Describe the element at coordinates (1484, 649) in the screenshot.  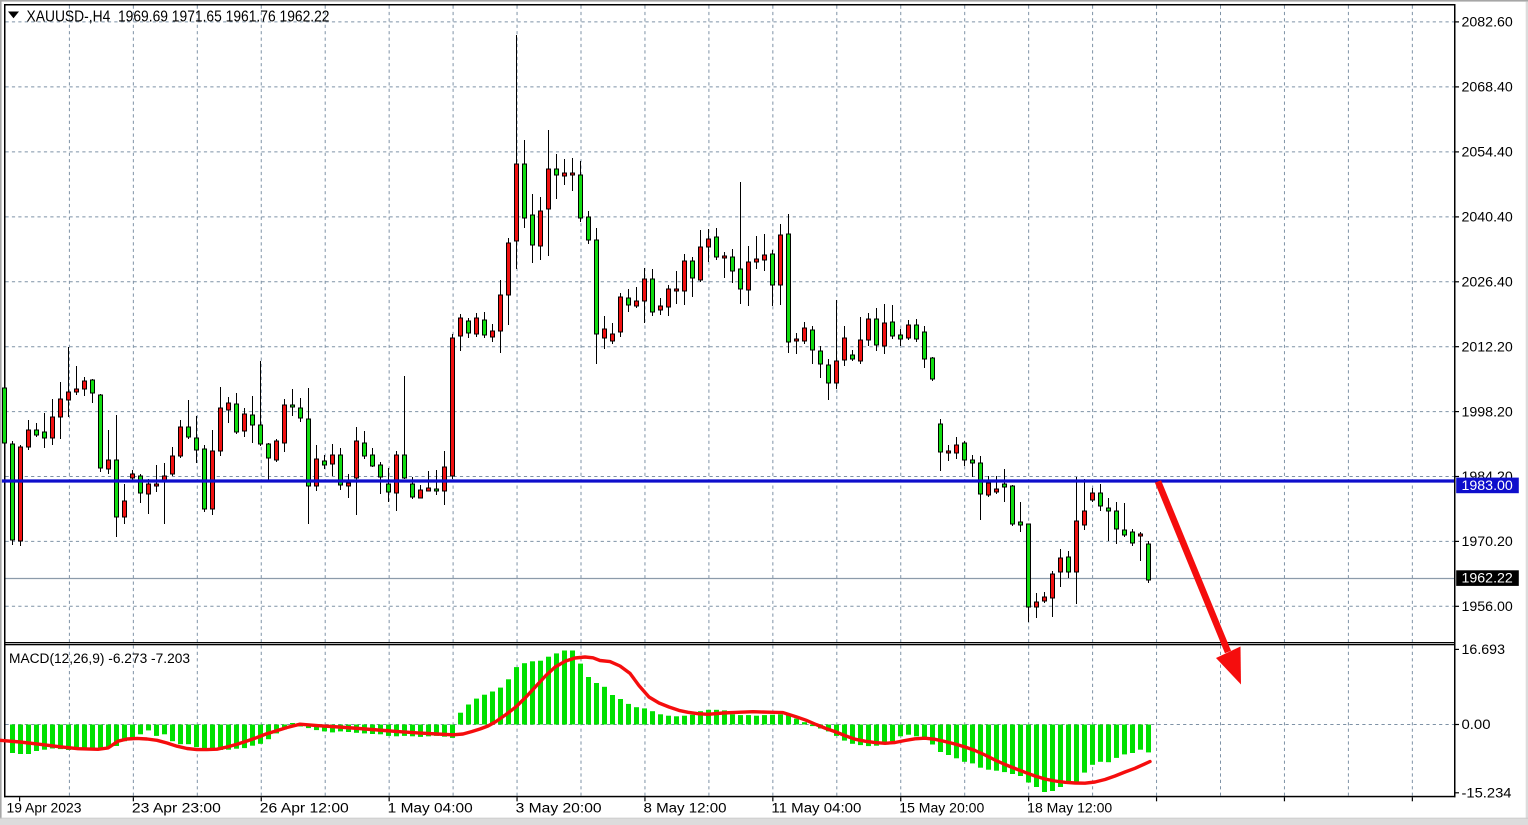
I see `svg-text: 16.693` at that location.